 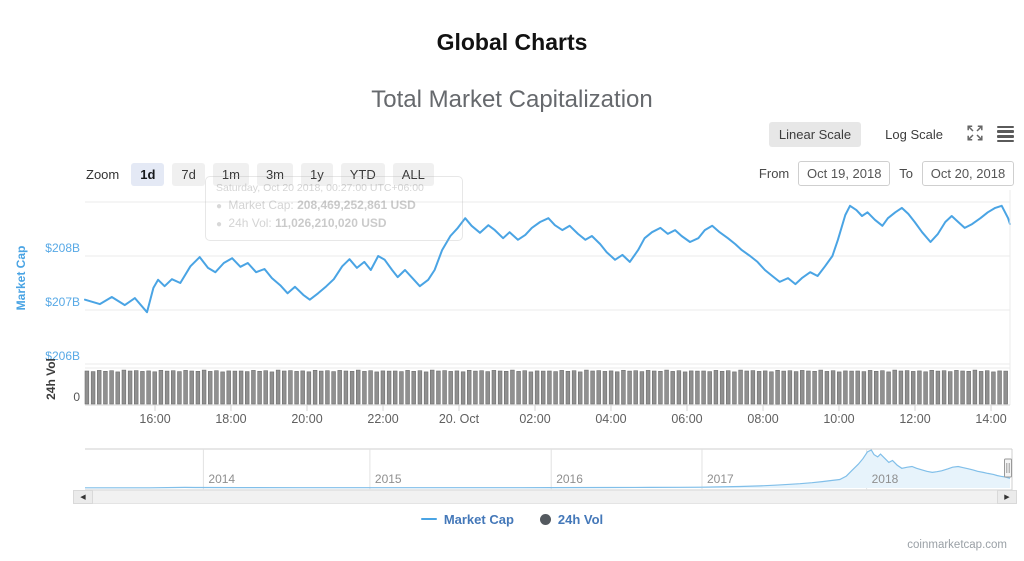 I want to click on chart-title: Total Market Capitalization, so click(x=512, y=99).